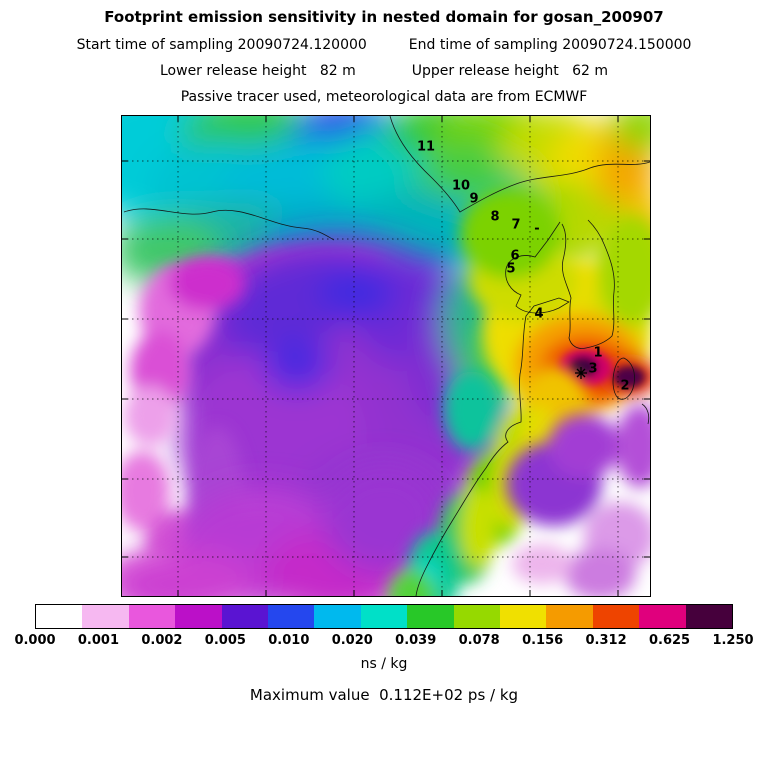 This screenshot has height=768, width=768. What do you see at coordinates (669, 640) in the screenshot?
I see `colorbar-tick-0.625: 0.625` at bounding box center [669, 640].